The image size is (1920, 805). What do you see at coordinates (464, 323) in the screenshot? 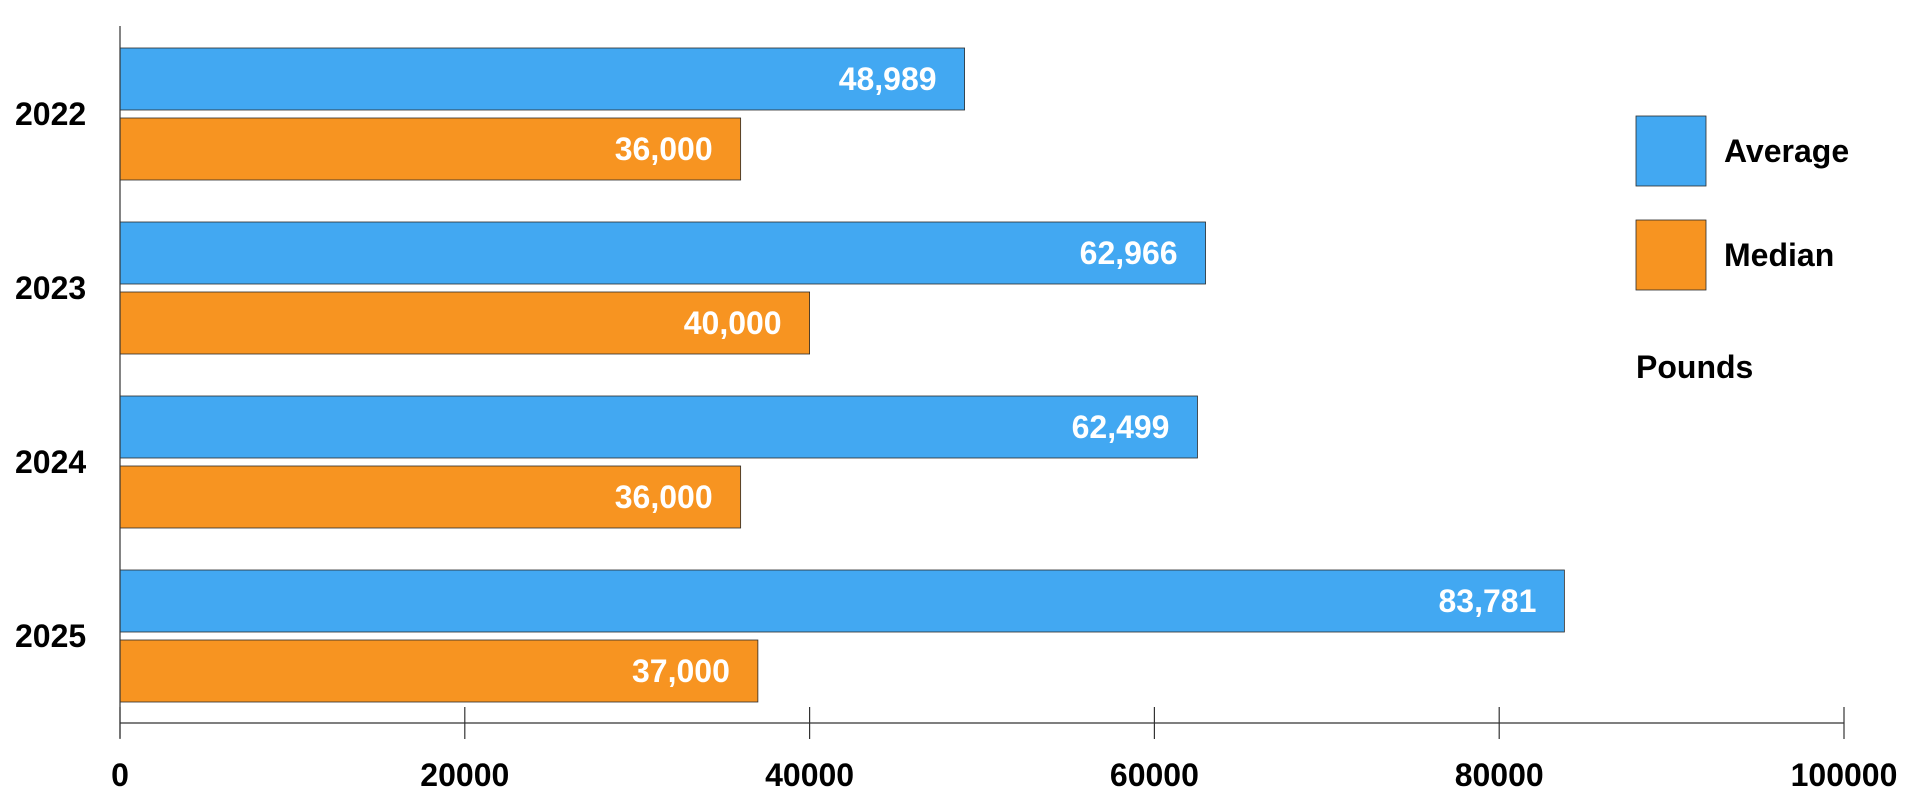
I see `bar-median-2023` at bounding box center [464, 323].